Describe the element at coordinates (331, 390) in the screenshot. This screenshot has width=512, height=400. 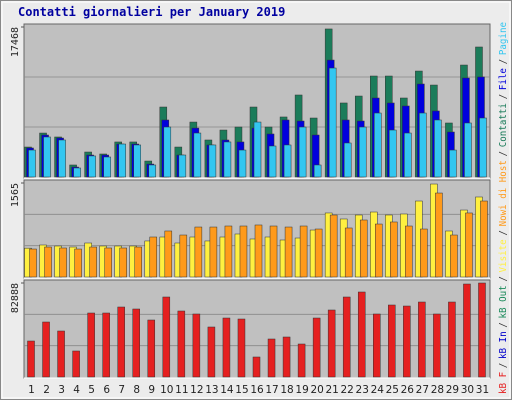
I see `x-tick-label: 21` at that location.